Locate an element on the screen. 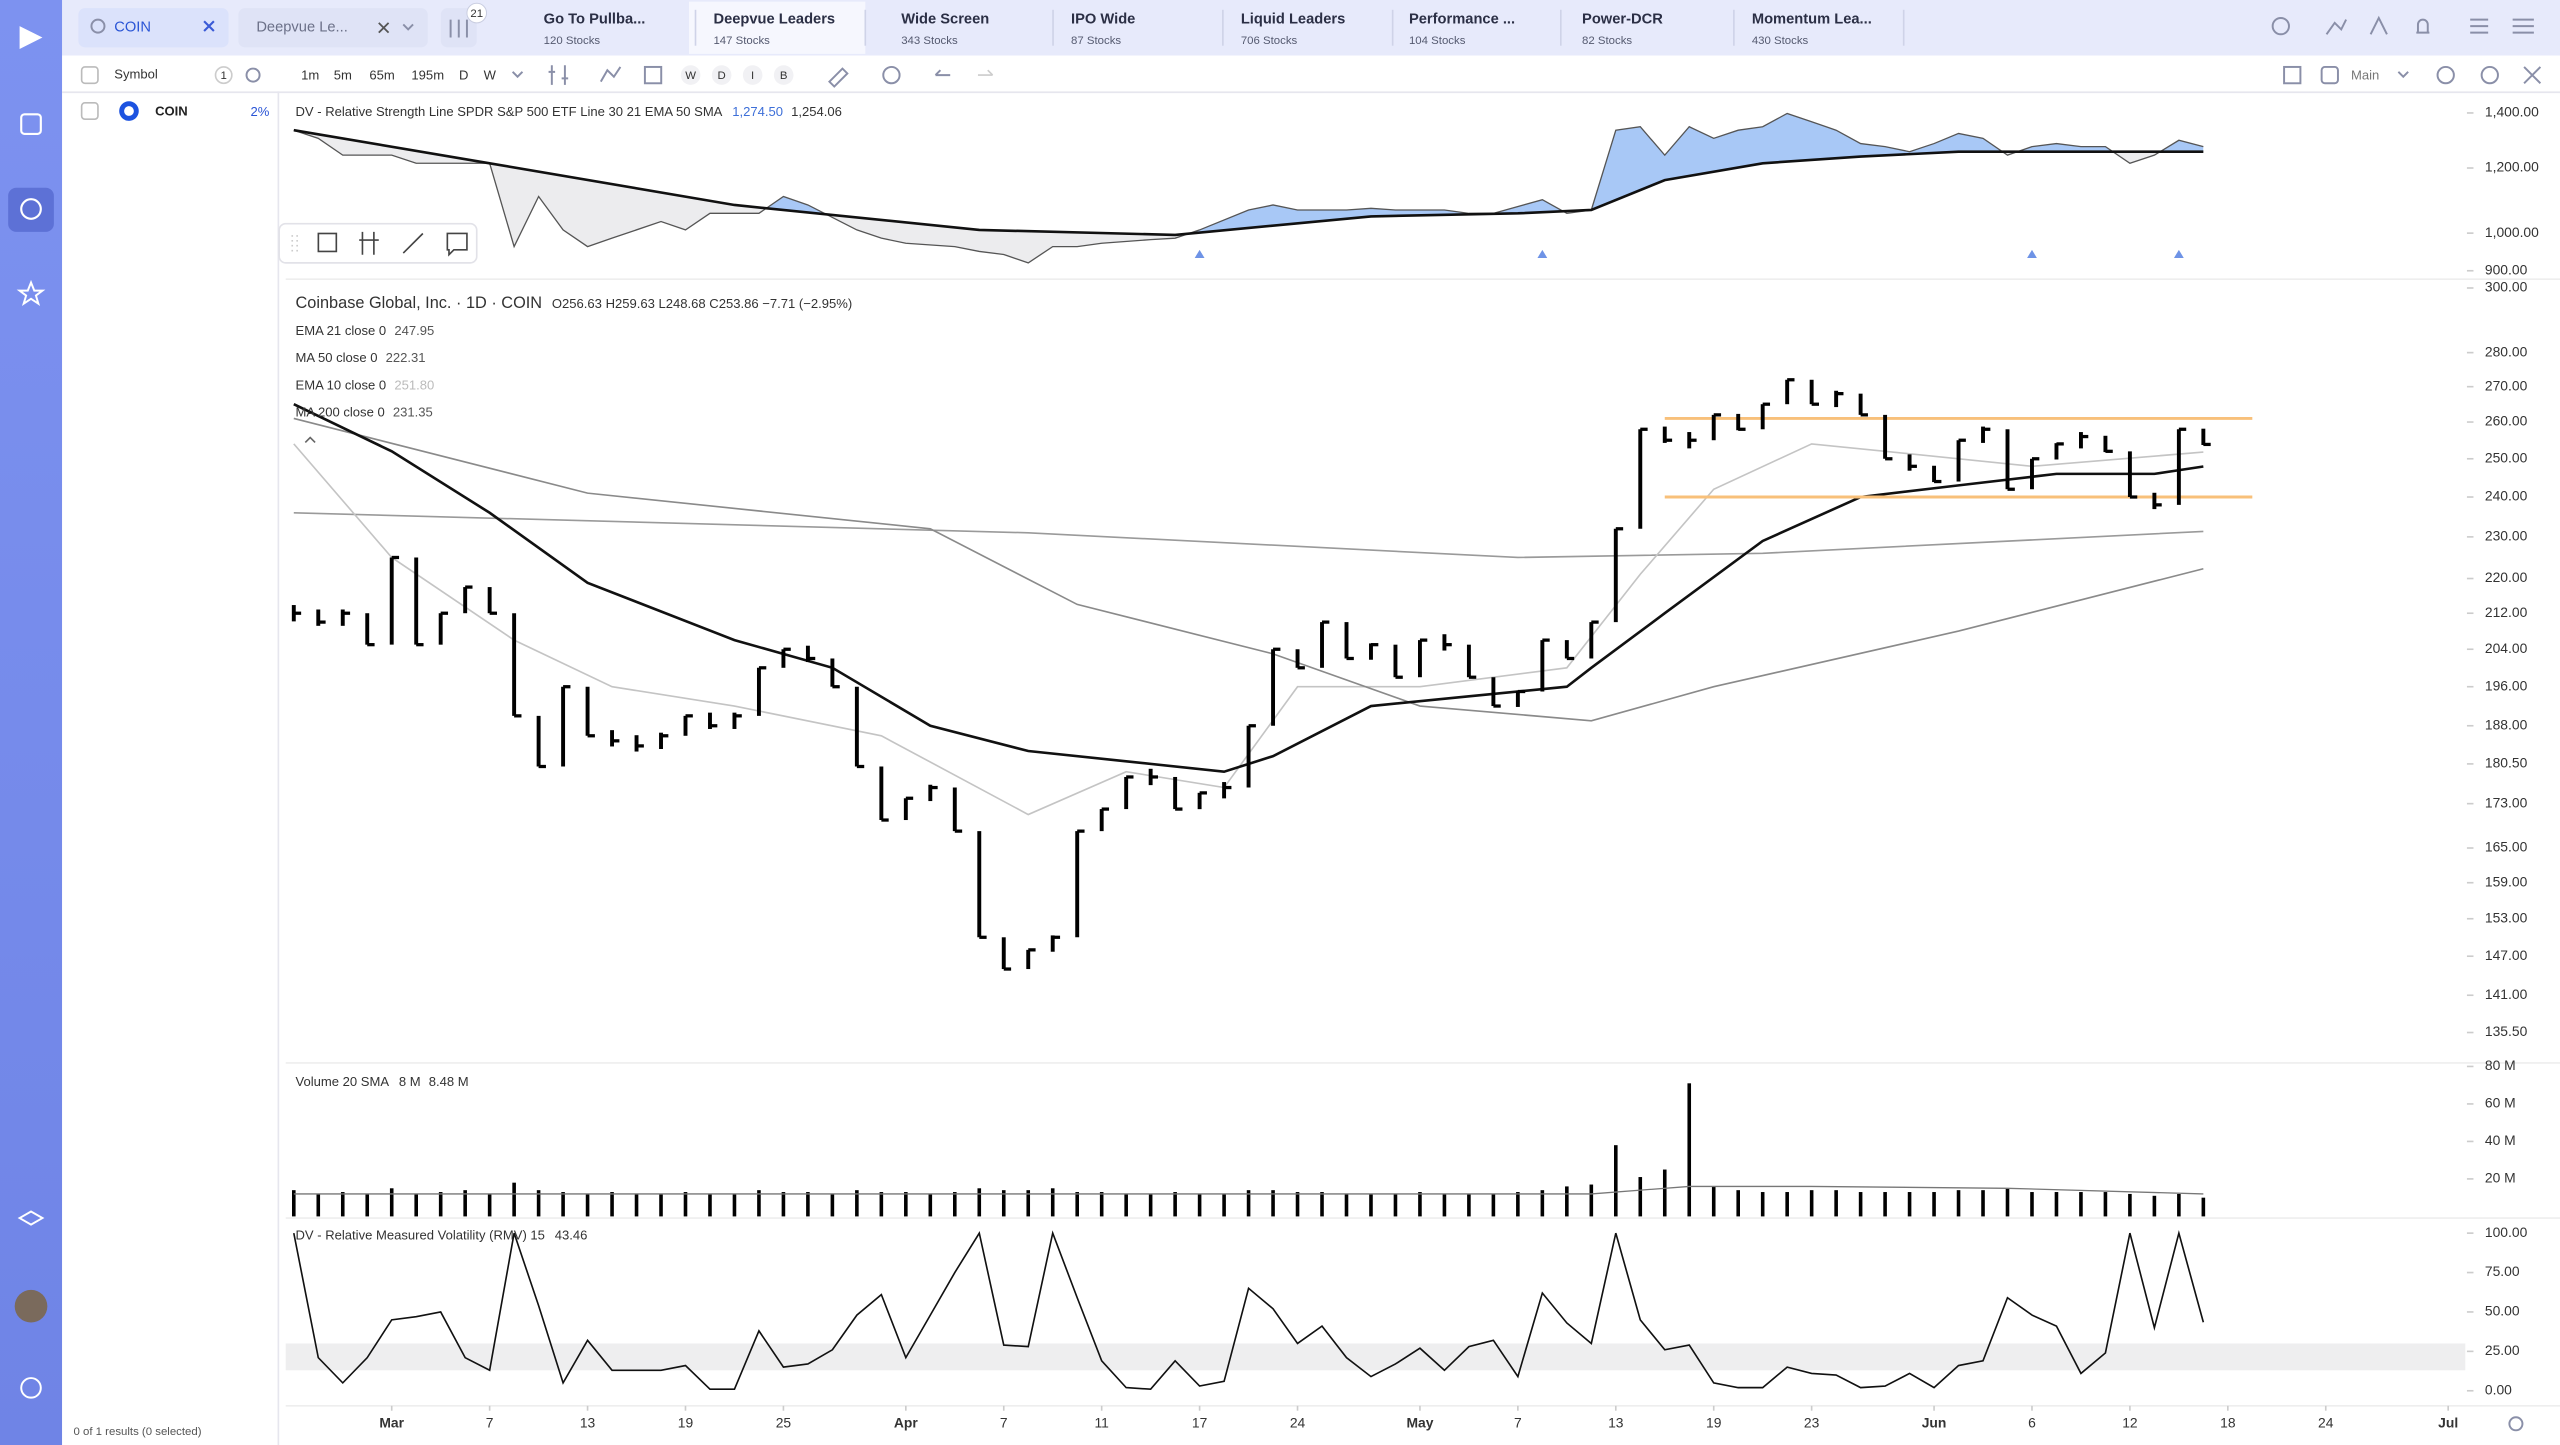 Image resolution: width=2560 pixels, height=1445 pixels. layout-name: Main is located at coordinates (2365, 74).